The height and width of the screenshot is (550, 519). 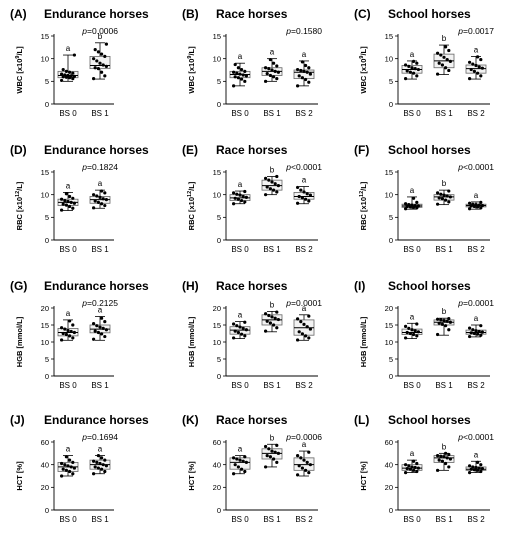 I want to click on y-tick-label: 0, so click(x=391, y=240).